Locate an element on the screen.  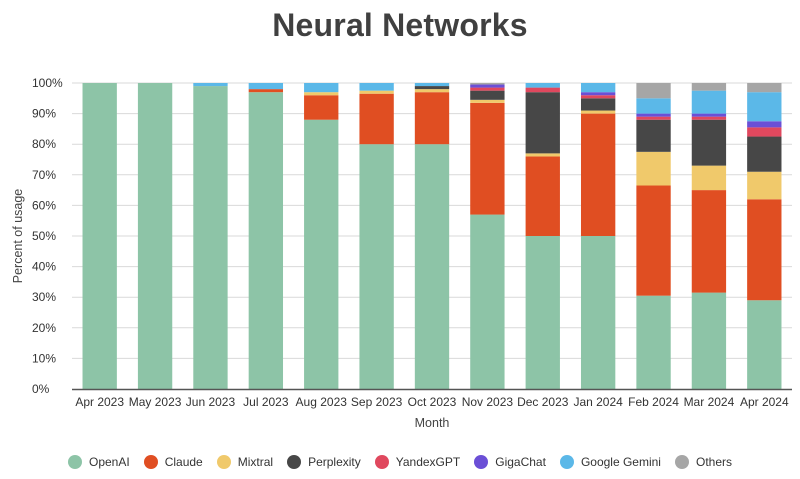
x-tick-label: Jan 2024 is located at coordinates (598, 402).